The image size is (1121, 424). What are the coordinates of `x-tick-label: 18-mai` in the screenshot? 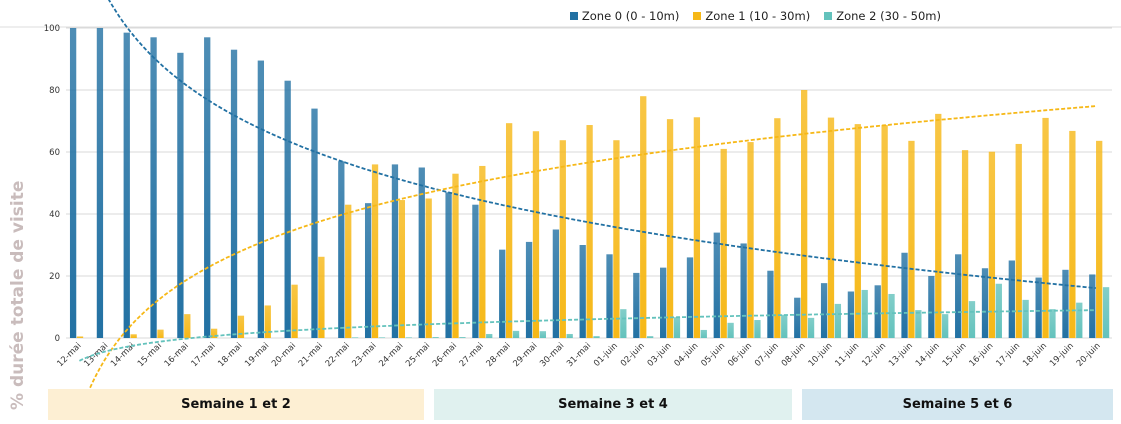 It's located at (230, 355).